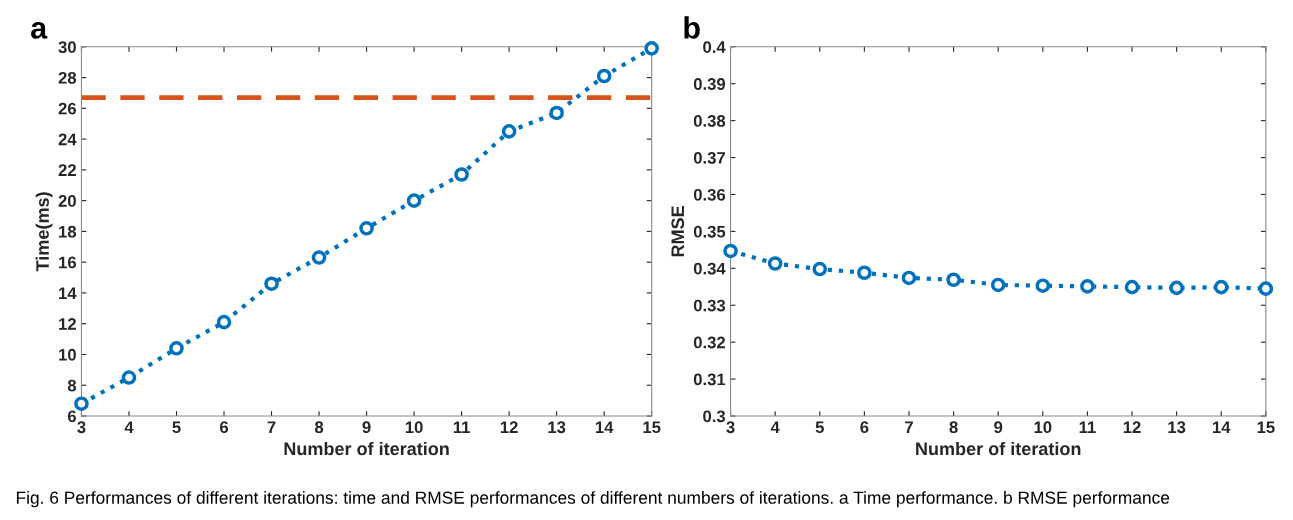  What do you see at coordinates (67, 324) in the screenshot?
I see `y-tick-label: 12` at bounding box center [67, 324].